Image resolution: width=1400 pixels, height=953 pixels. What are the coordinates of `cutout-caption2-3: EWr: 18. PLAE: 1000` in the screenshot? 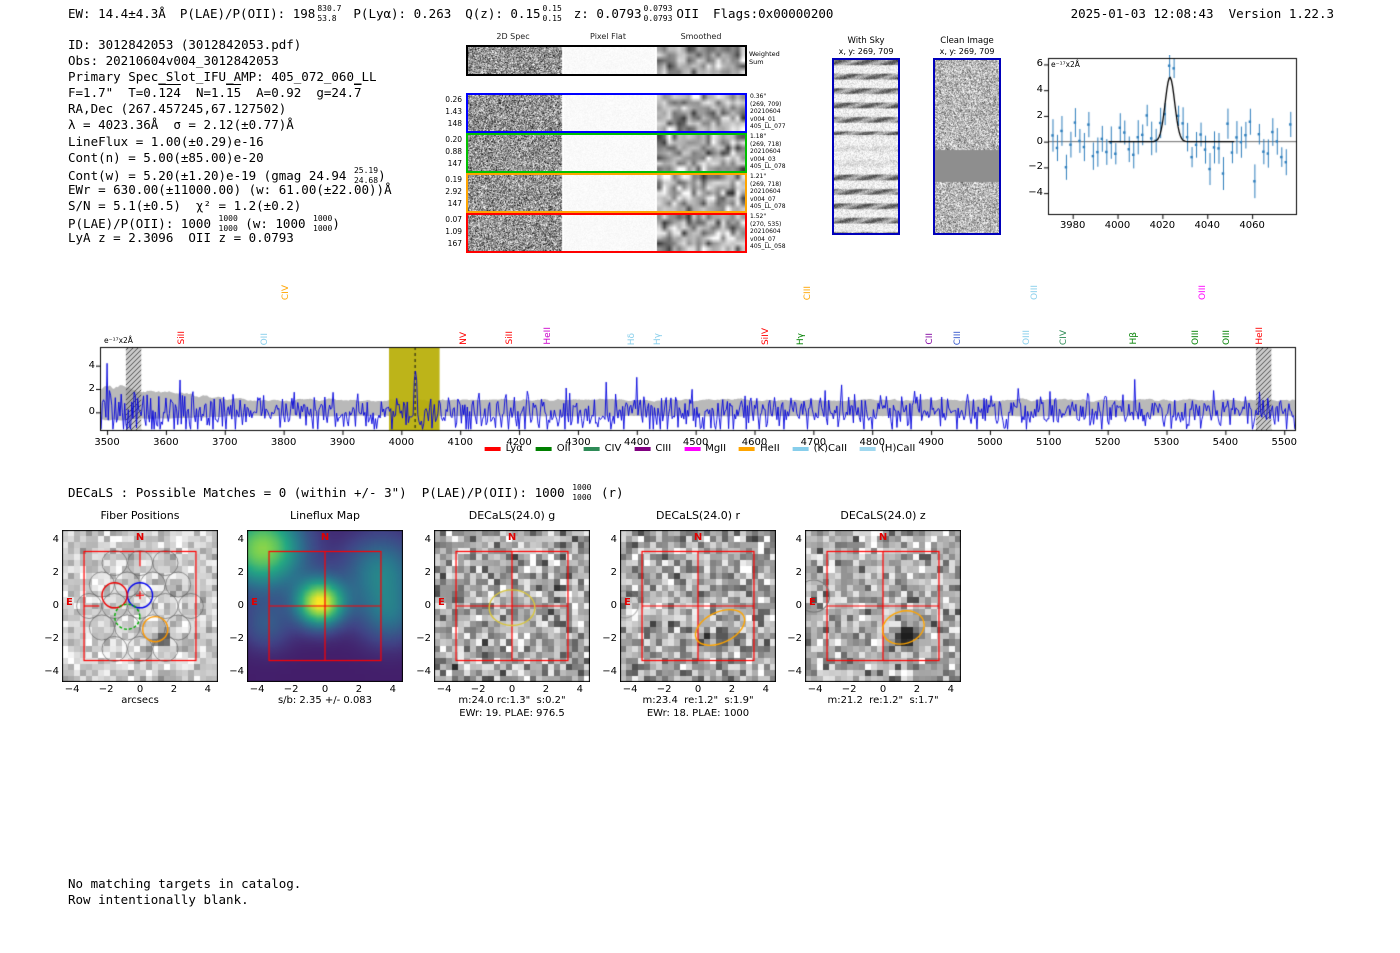 It's located at (698, 713).